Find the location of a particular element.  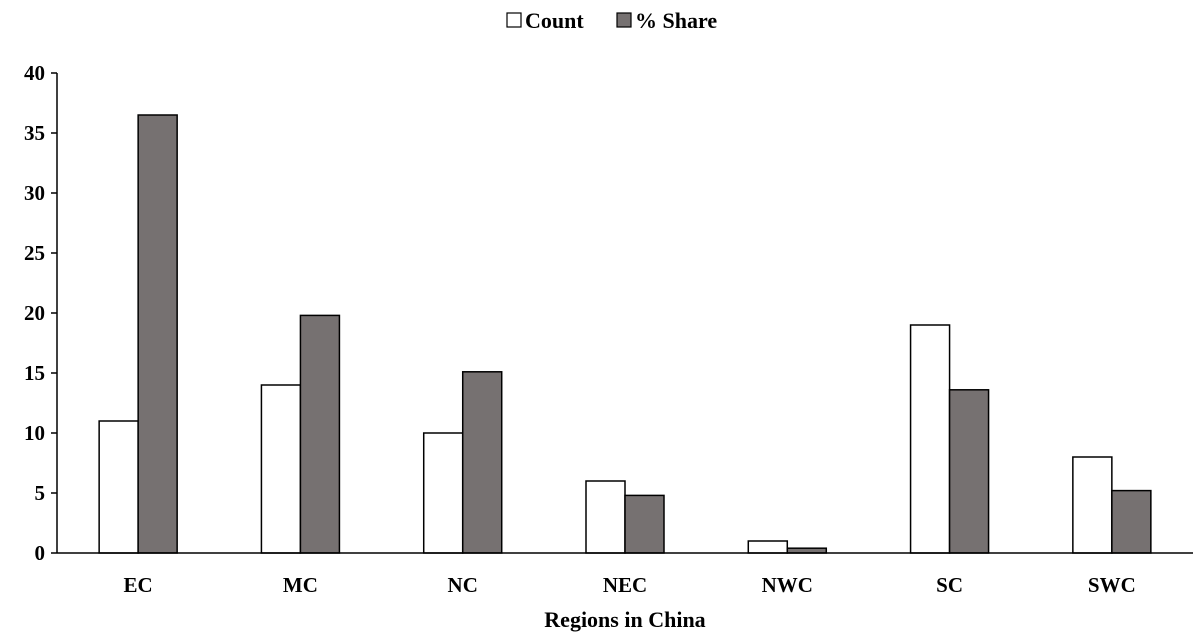

y-tick-label: 10 is located at coordinates (34, 433).